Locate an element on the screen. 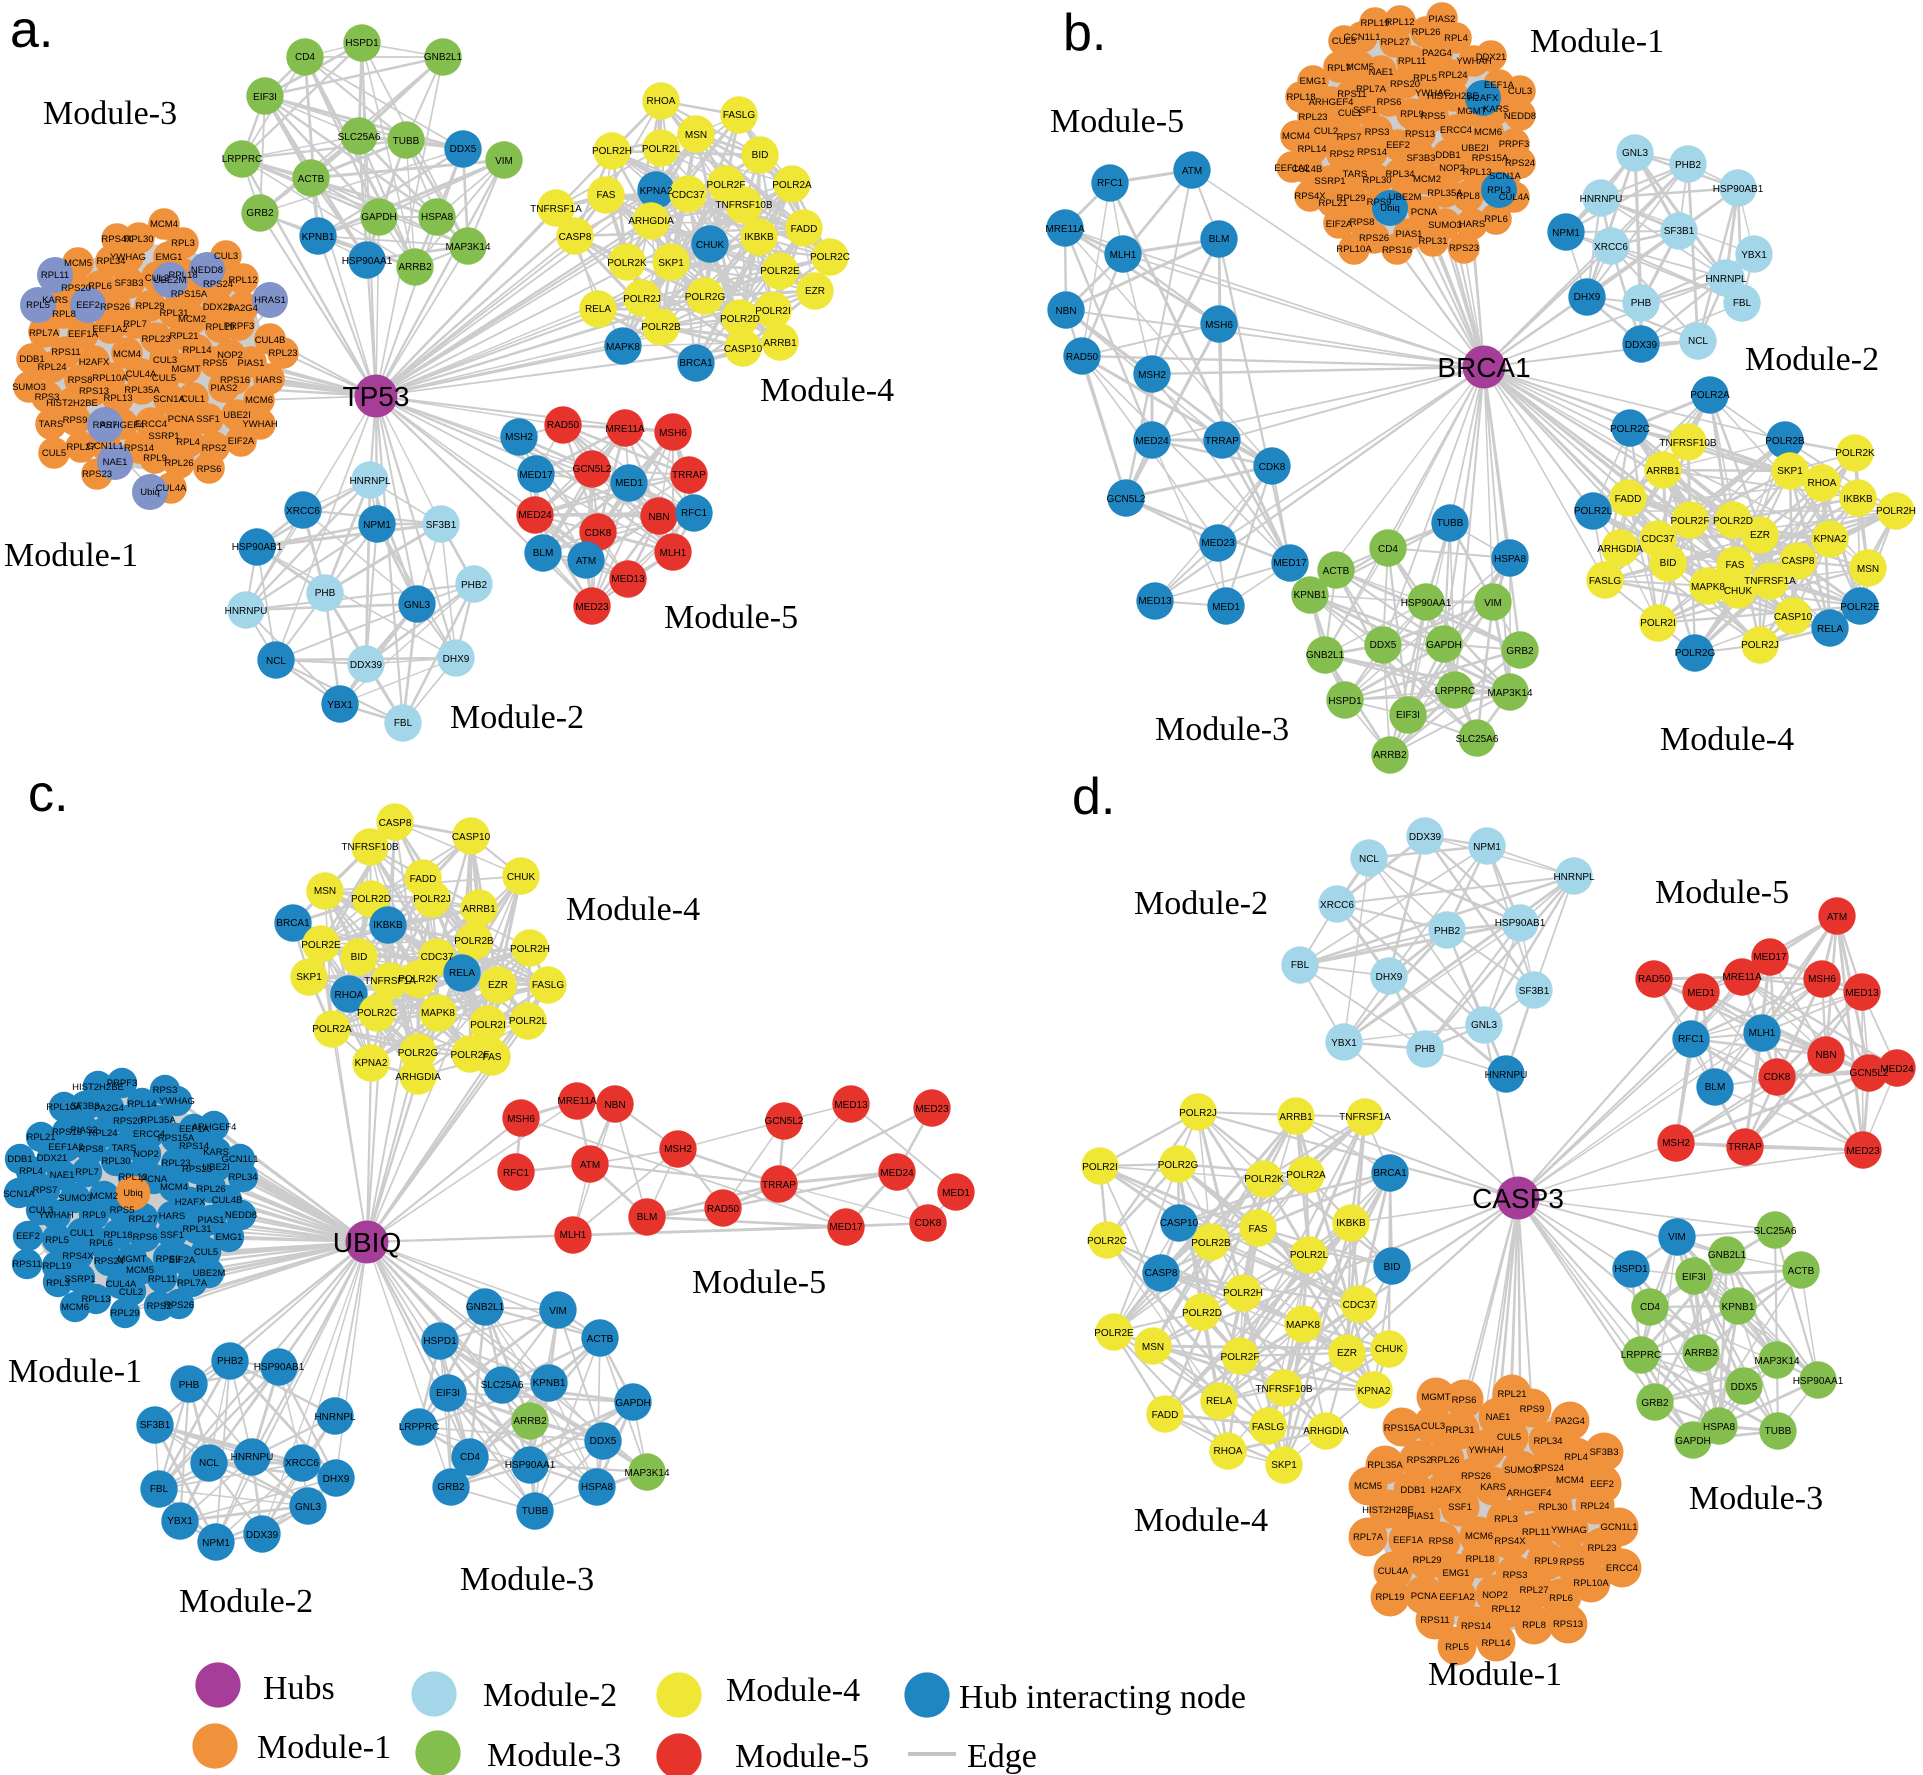  svg-text: RPL29 is located at coordinates (124, 1313).